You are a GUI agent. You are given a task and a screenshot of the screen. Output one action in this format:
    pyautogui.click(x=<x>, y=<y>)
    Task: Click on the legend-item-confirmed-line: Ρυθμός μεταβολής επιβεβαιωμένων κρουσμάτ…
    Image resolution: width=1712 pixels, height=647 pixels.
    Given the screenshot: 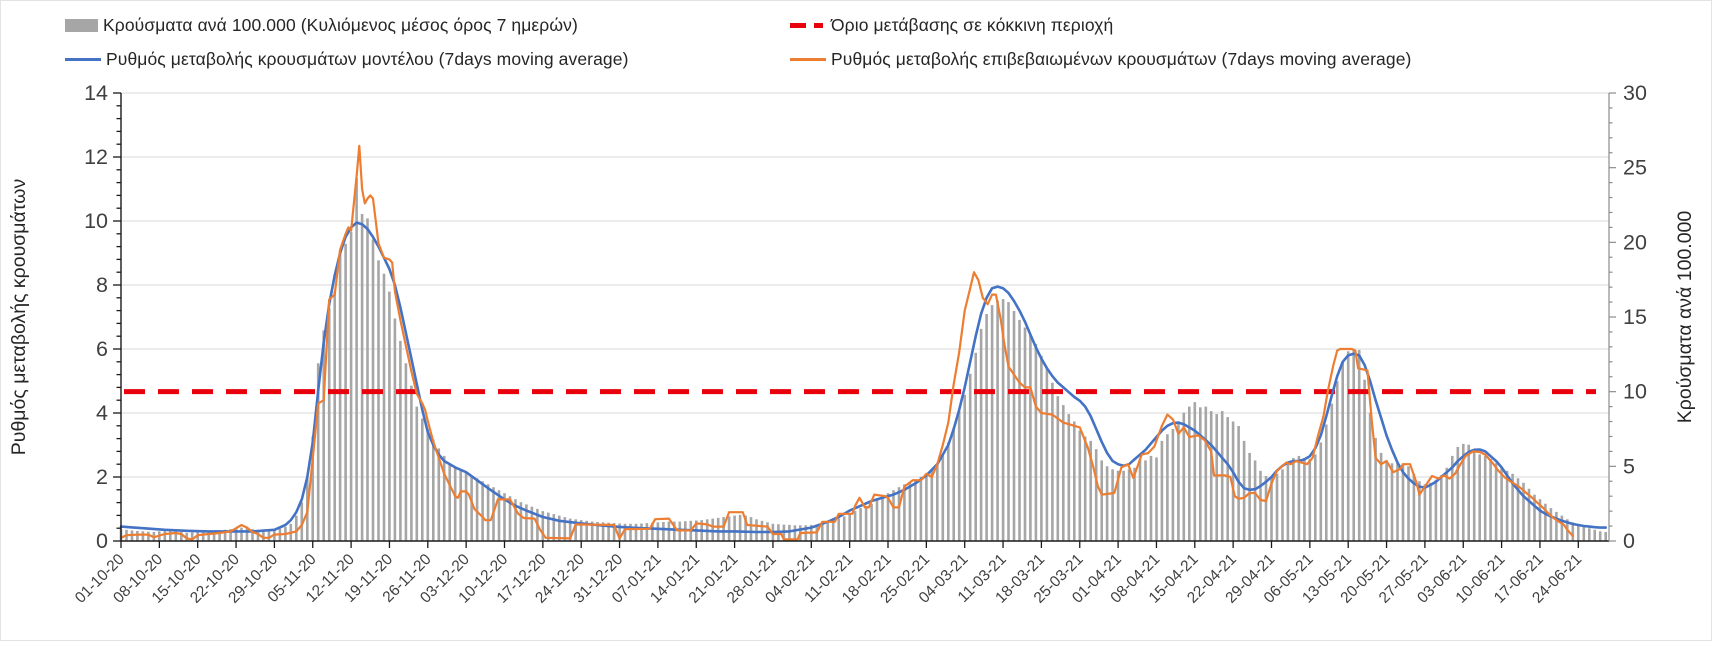 What is the action you would take?
    pyautogui.click(x=1100, y=59)
    